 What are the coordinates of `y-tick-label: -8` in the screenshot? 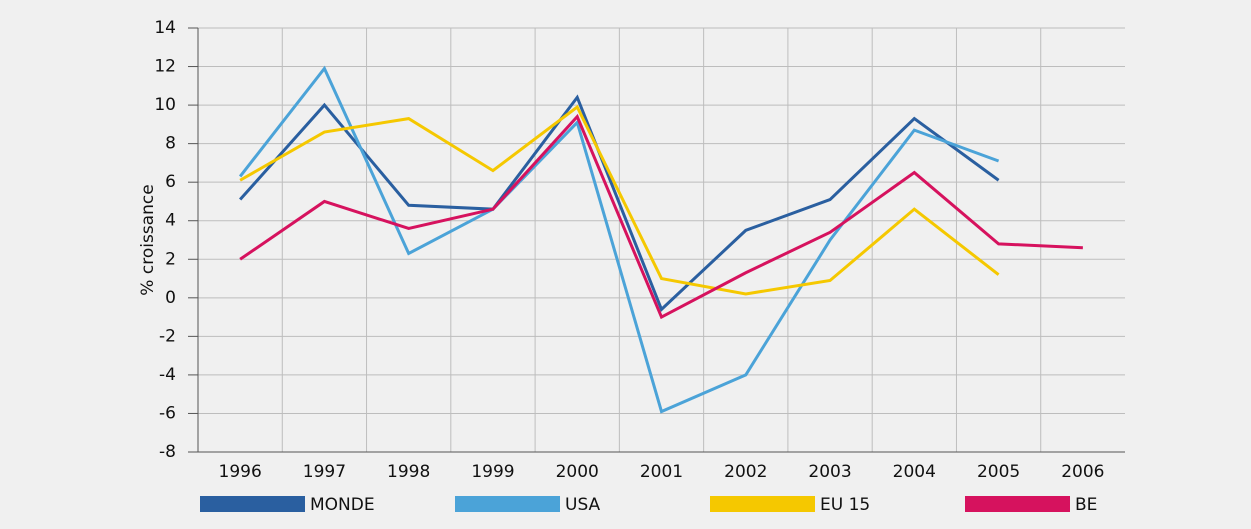 It's located at (167, 452).